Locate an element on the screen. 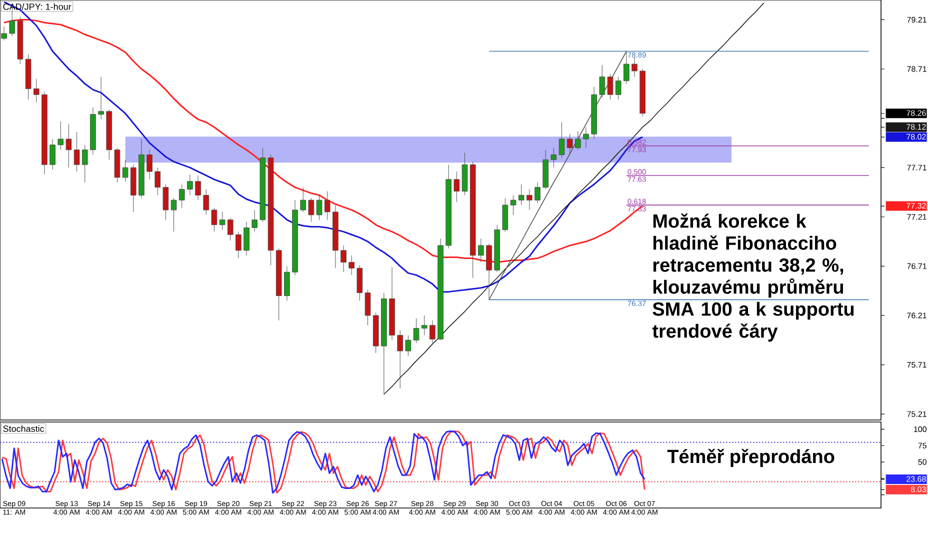  y-tick-label: 100 is located at coordinates (920, 429).